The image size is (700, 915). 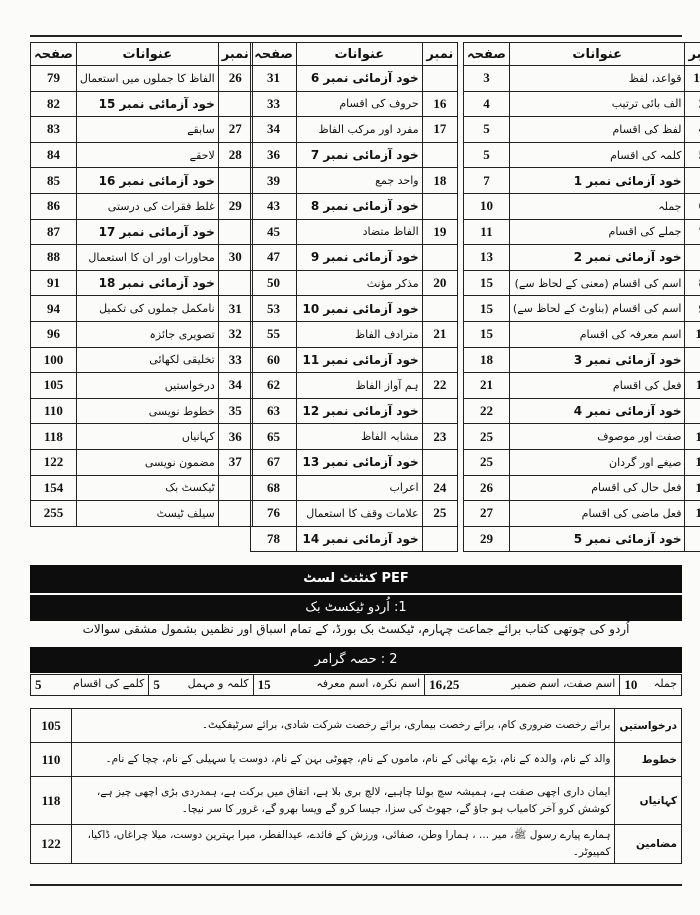 I want to click on row-page: 26, so click(x=486, y=488).